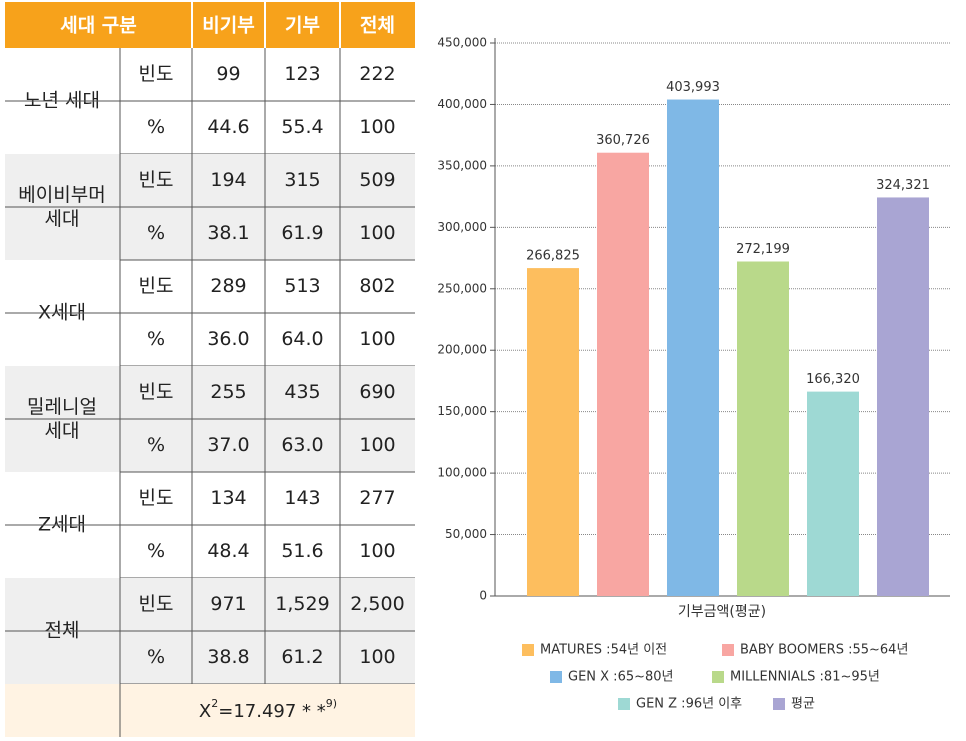 The image size is (966, 741). What do you see at coordinates (228, 127) in the screenshot?
I see `table-cell: 44.6` at bounding box center [228, 127].